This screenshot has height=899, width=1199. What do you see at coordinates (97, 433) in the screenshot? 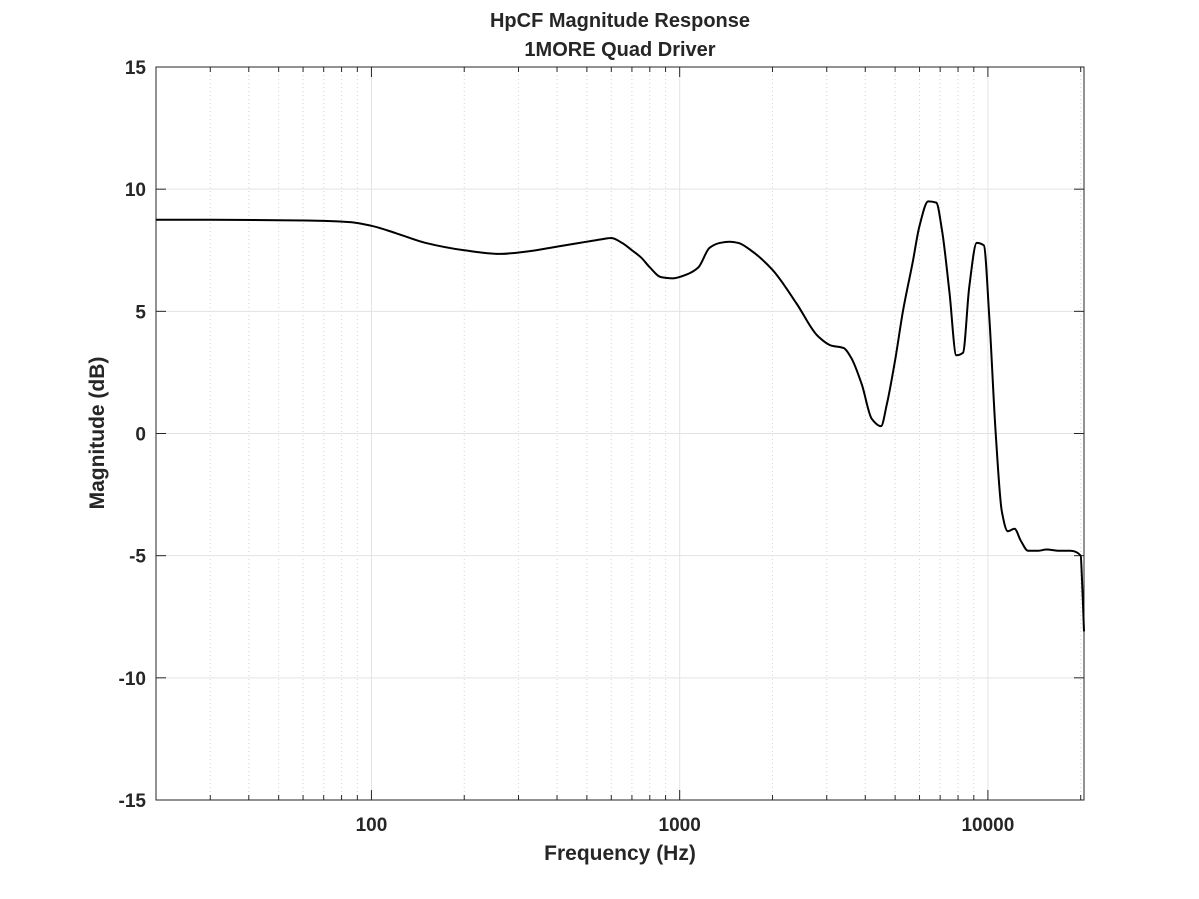
I see `y-axis-label: Magnitude (dB)` at bounding box center [97, 433].